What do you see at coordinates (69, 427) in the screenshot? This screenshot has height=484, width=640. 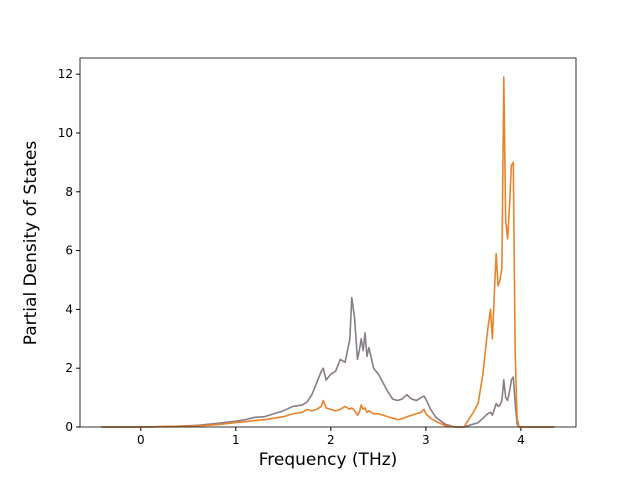 I see `y-tick-label: 0` at bounding box center [69, 427].